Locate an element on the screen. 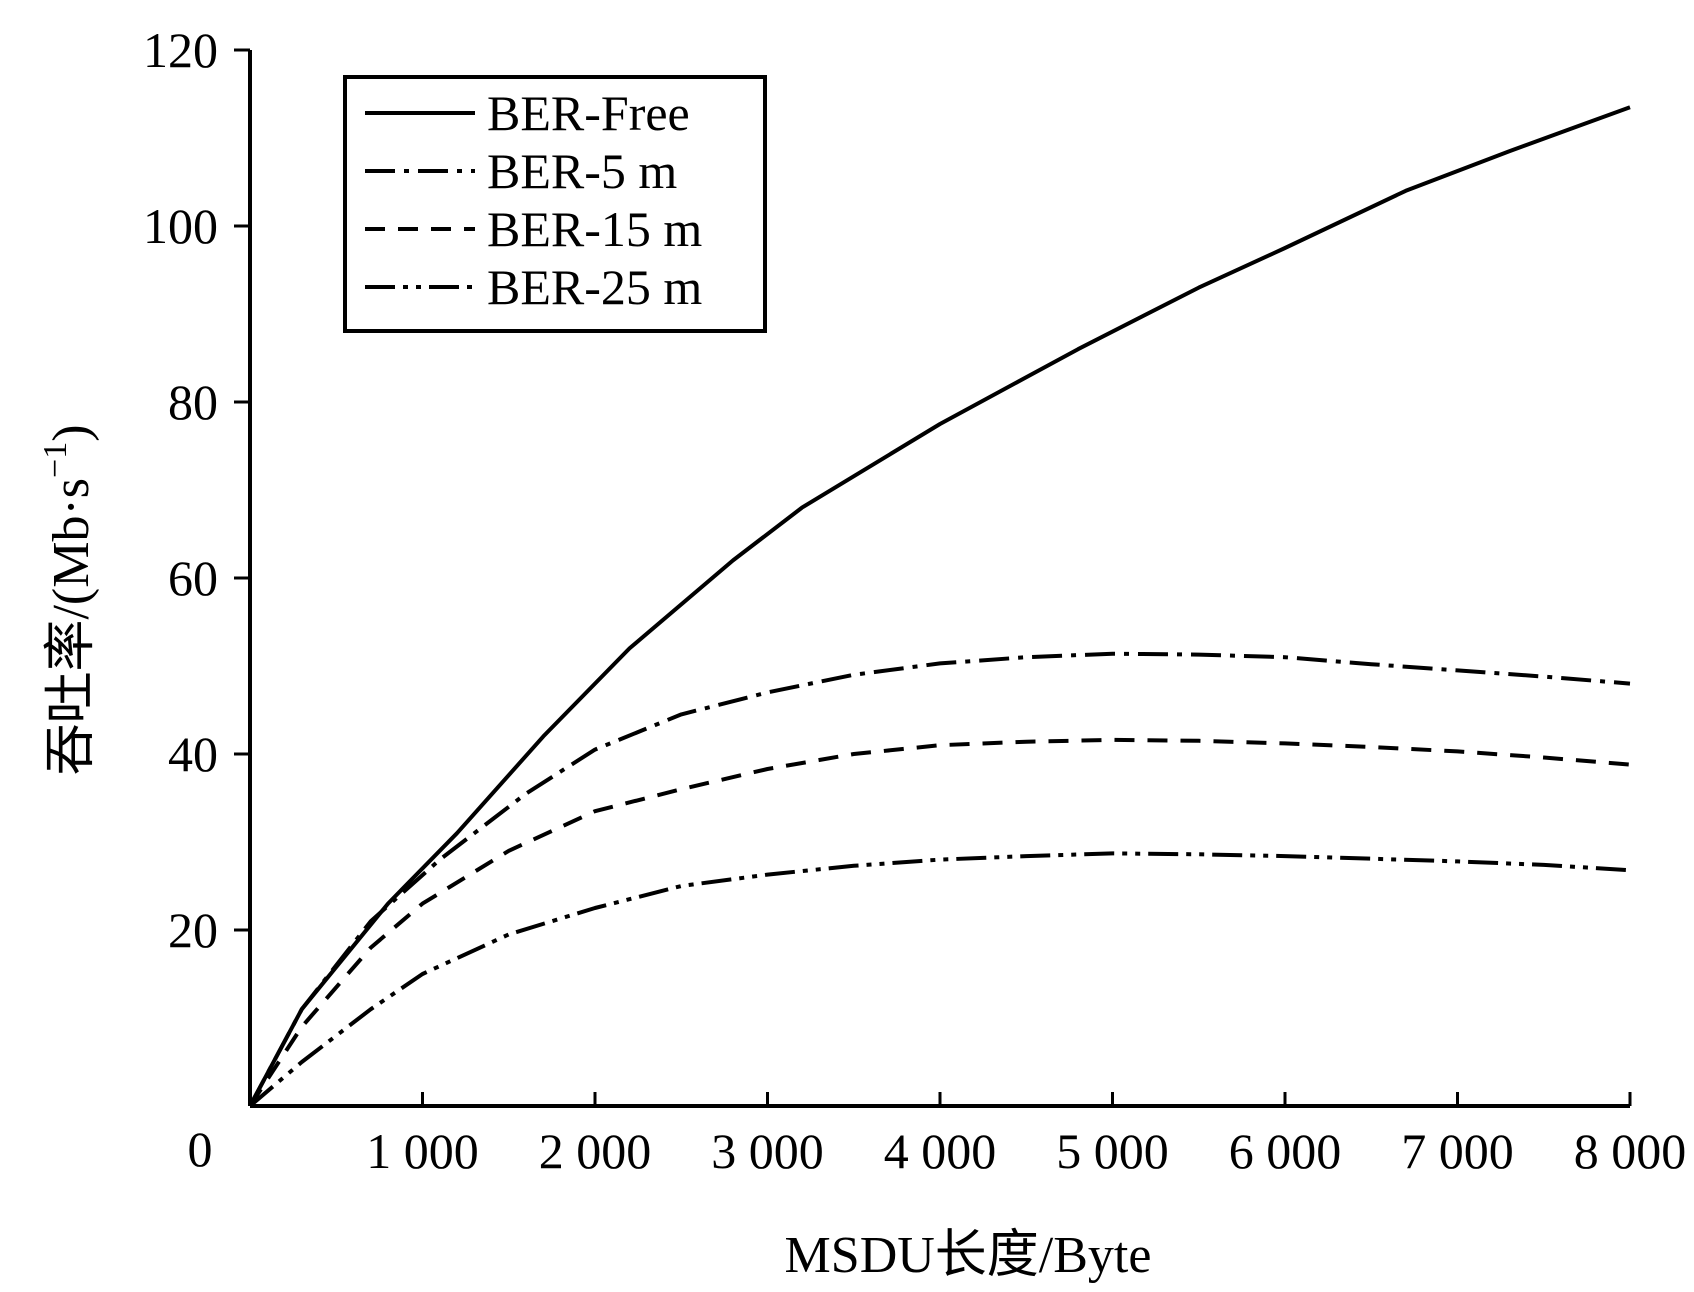  y-tick-label: 60 is located at coordinates (193, 578).